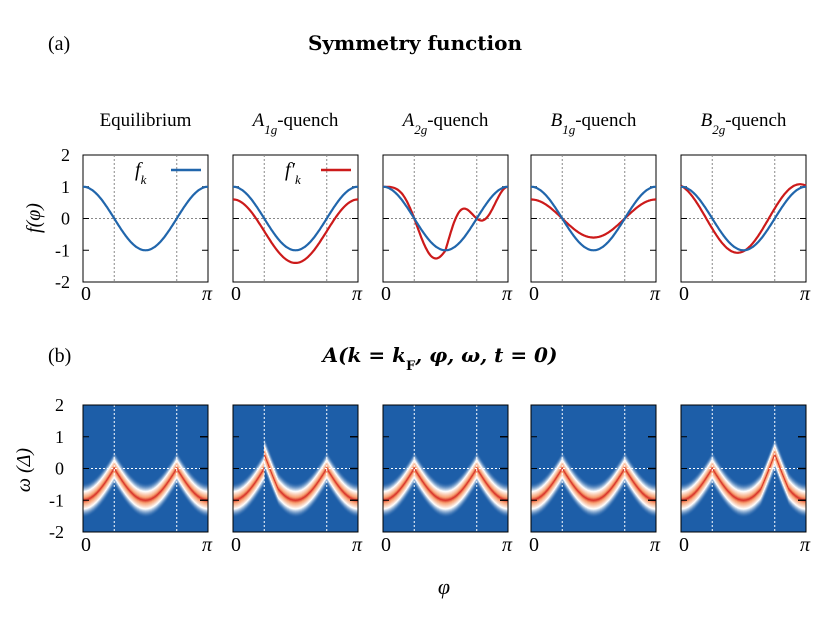  Describe the element at coordinates (62, 282) in the screenshot. I see `y-tick-label: -2` at that location.